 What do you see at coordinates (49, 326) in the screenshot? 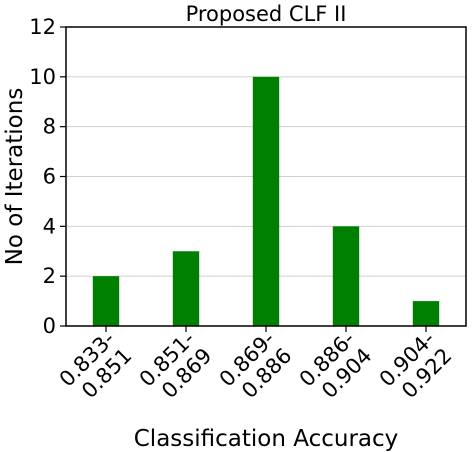
I see `y-tick-label: 0` at bounding box center [49, 326].